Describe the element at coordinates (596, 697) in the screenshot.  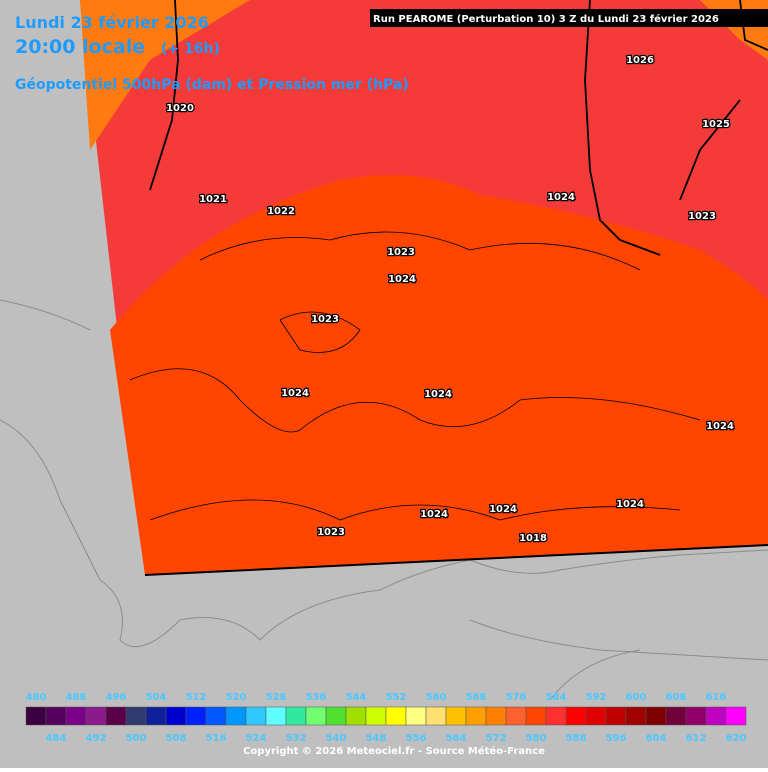
I see `legend-label: 592` at that location.